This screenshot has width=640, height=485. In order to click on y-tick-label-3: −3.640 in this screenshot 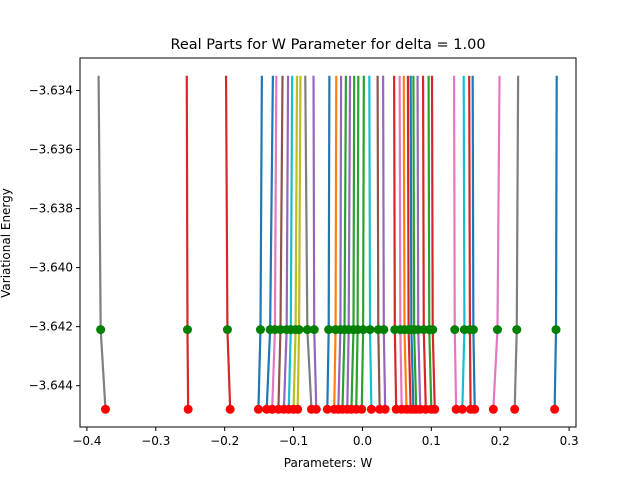, I will do `click(51, 268)`.